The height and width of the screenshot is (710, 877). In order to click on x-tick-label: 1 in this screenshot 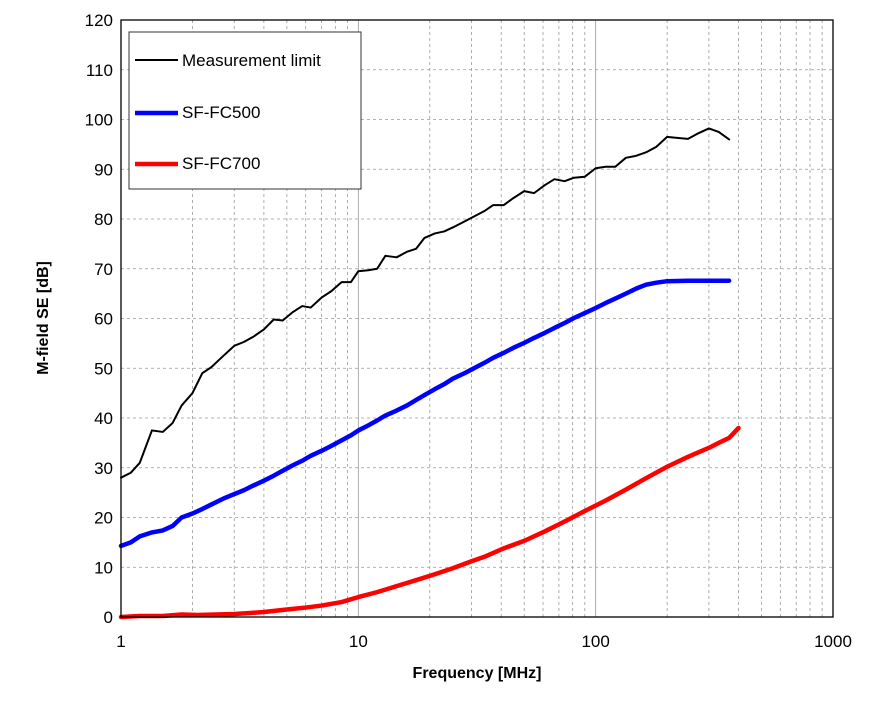, I will do `click(120, 641)`.